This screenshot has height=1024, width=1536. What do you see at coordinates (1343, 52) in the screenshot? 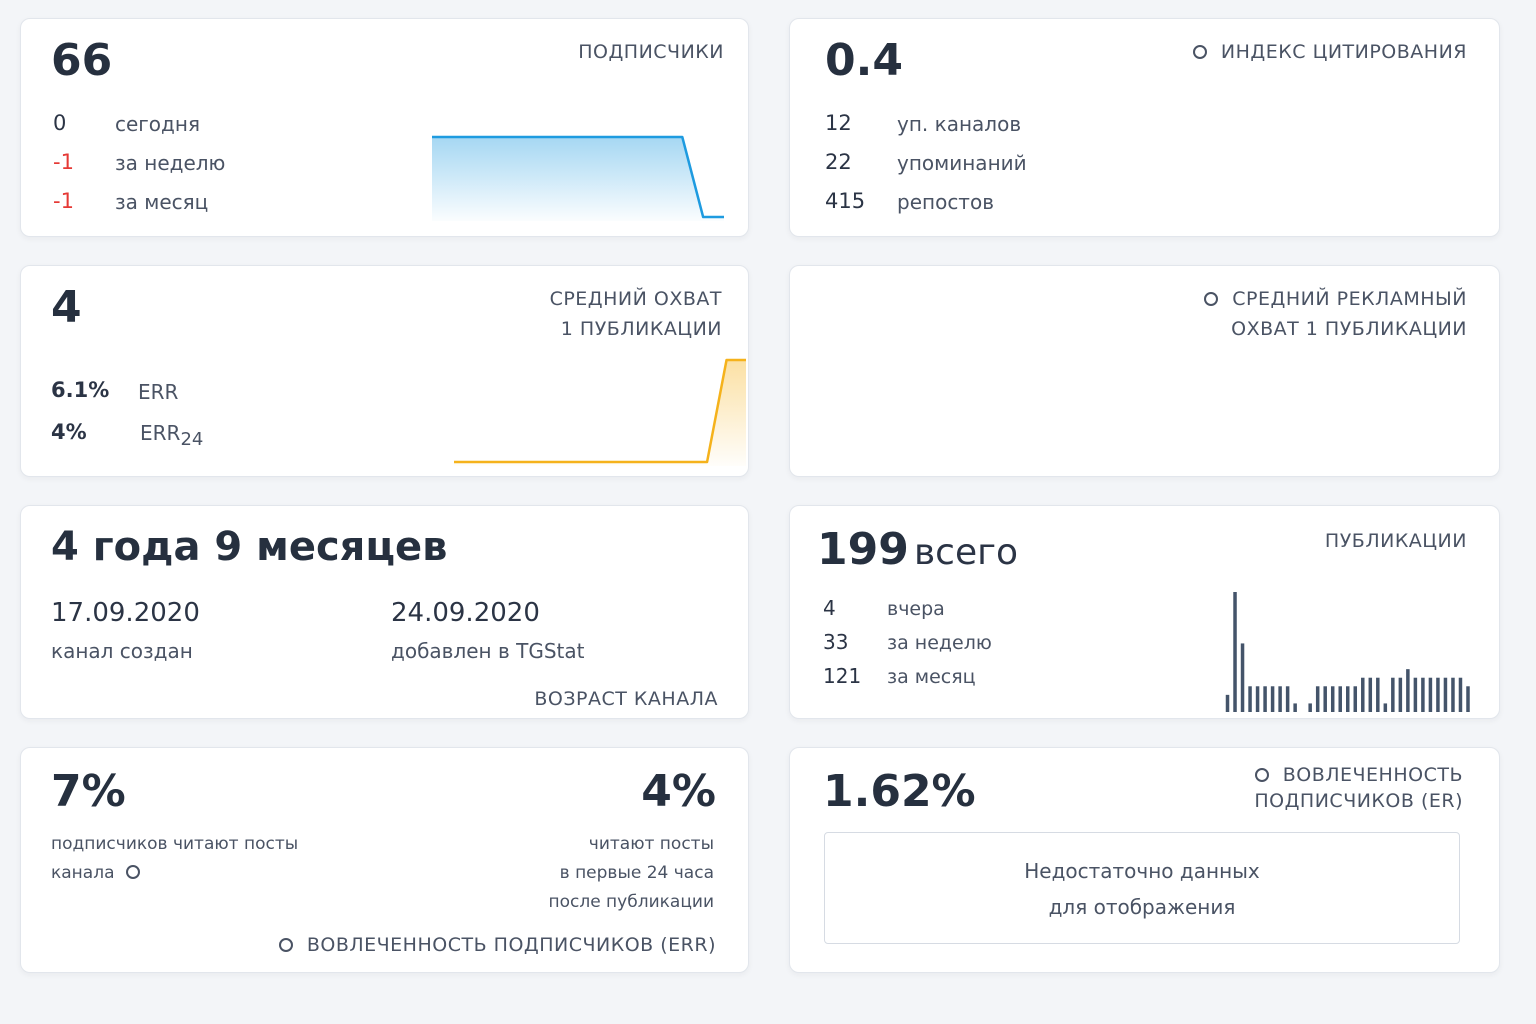
I see `citation-title: ИНДЕКС ЦИТИРОВАНИЯ` at bounding box center [1343, 52].